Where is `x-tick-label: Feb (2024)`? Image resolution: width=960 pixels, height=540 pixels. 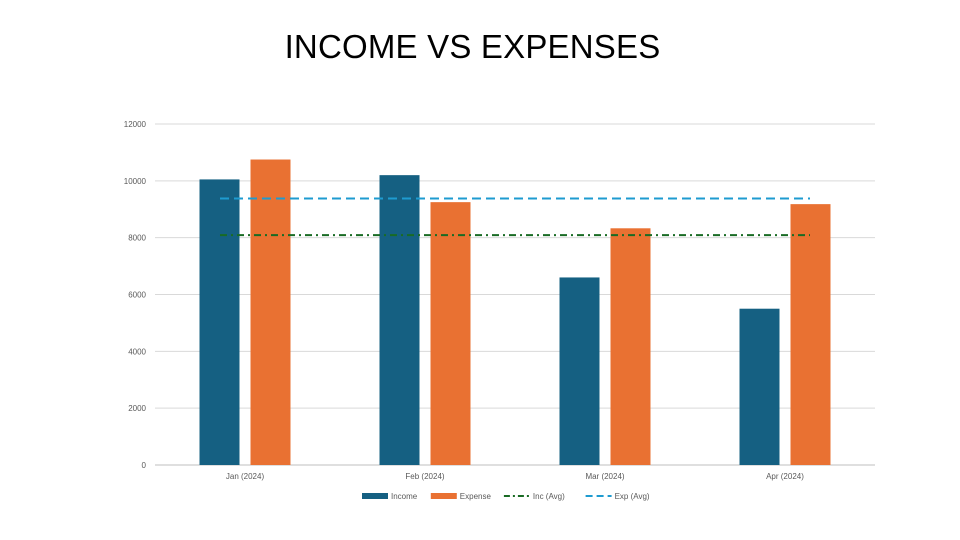 x-tick-label: Feb (2024) is located at coordinates (424, 476).